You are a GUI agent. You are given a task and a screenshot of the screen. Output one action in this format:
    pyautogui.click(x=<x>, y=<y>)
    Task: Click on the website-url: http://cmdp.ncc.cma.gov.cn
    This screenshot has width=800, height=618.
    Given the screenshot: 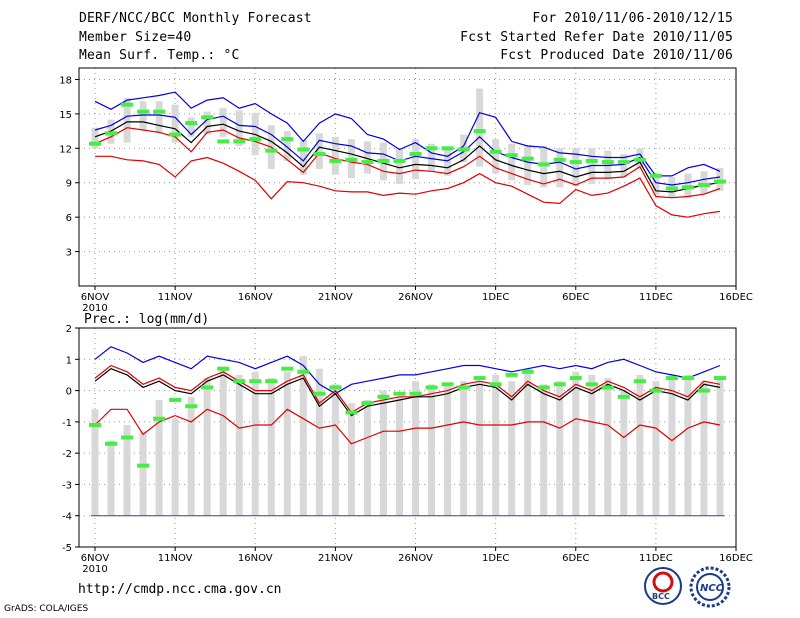 What is the action you would take?
    pyautogui.click(x=180, y=589)
    